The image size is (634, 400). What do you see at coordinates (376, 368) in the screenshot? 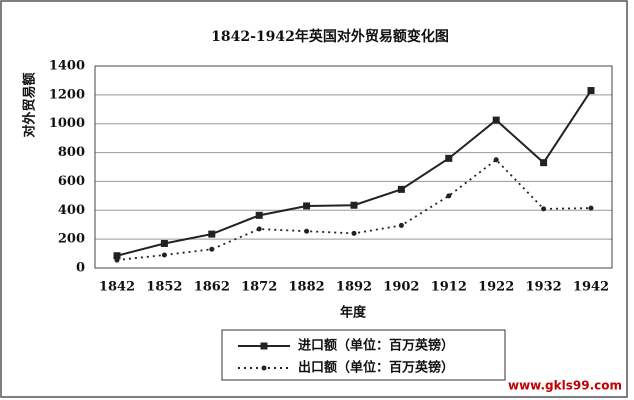
I see `legend-label: 出口额（单位：百万英镑）` at bounding box center [376, 368].